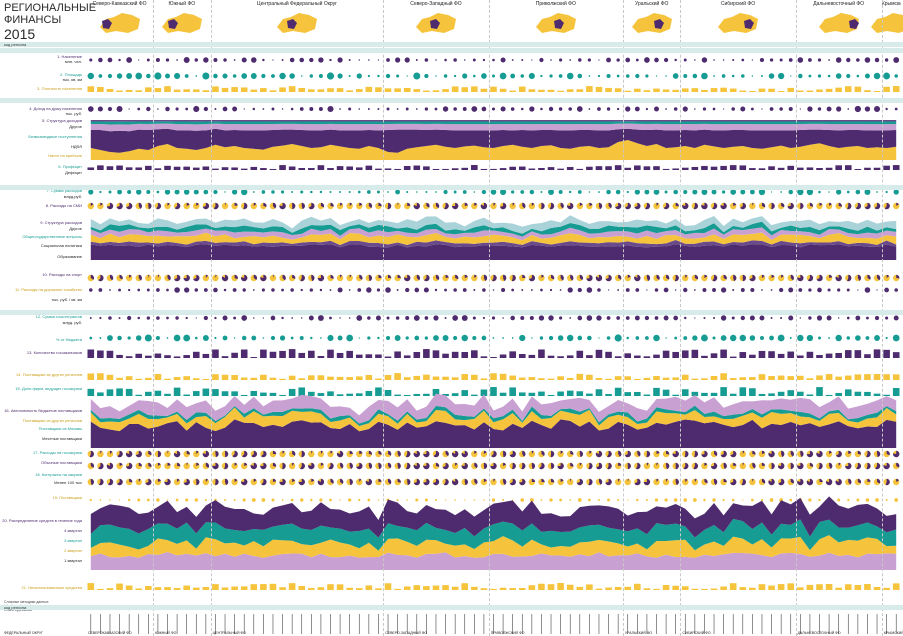 The width and height of the screenshot is (903, 636). What do you see at coordinates (493, 243) in the screenshot?
I see `expense-structure-area` at bounding box center [493, 243].